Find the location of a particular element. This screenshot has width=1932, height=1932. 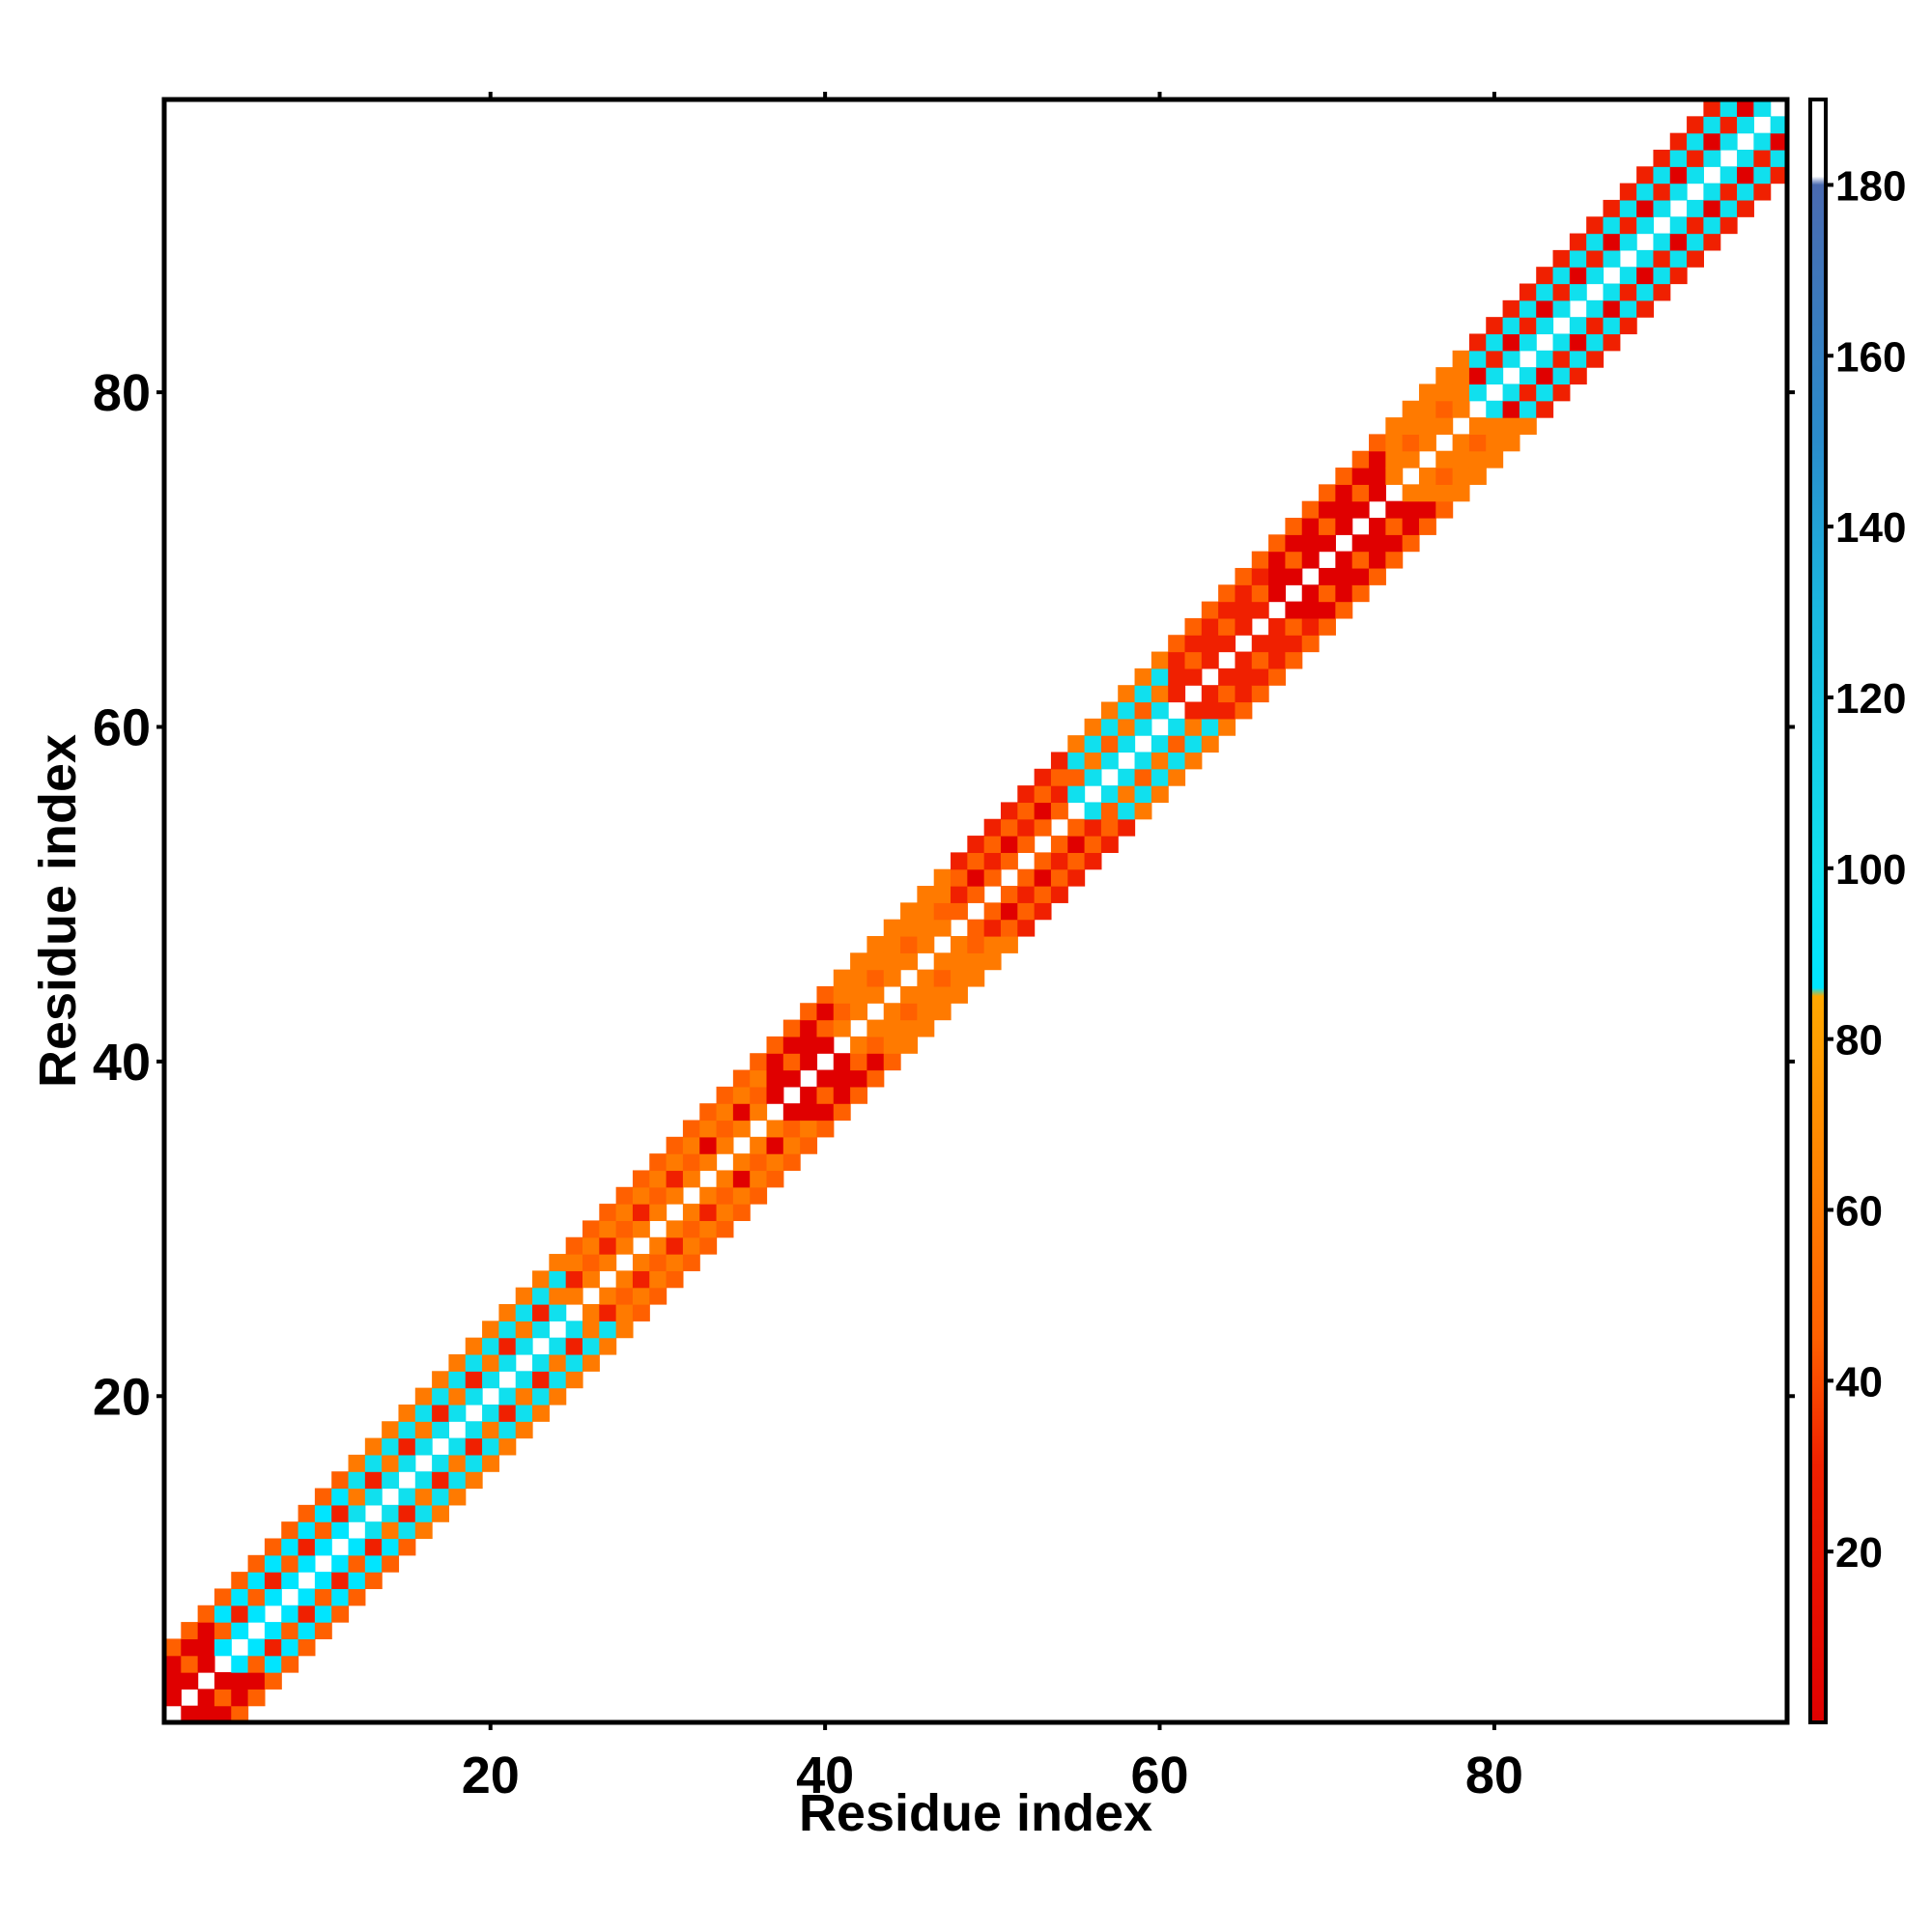

y-tick-label: 60 is located at coordinates (122, 727).